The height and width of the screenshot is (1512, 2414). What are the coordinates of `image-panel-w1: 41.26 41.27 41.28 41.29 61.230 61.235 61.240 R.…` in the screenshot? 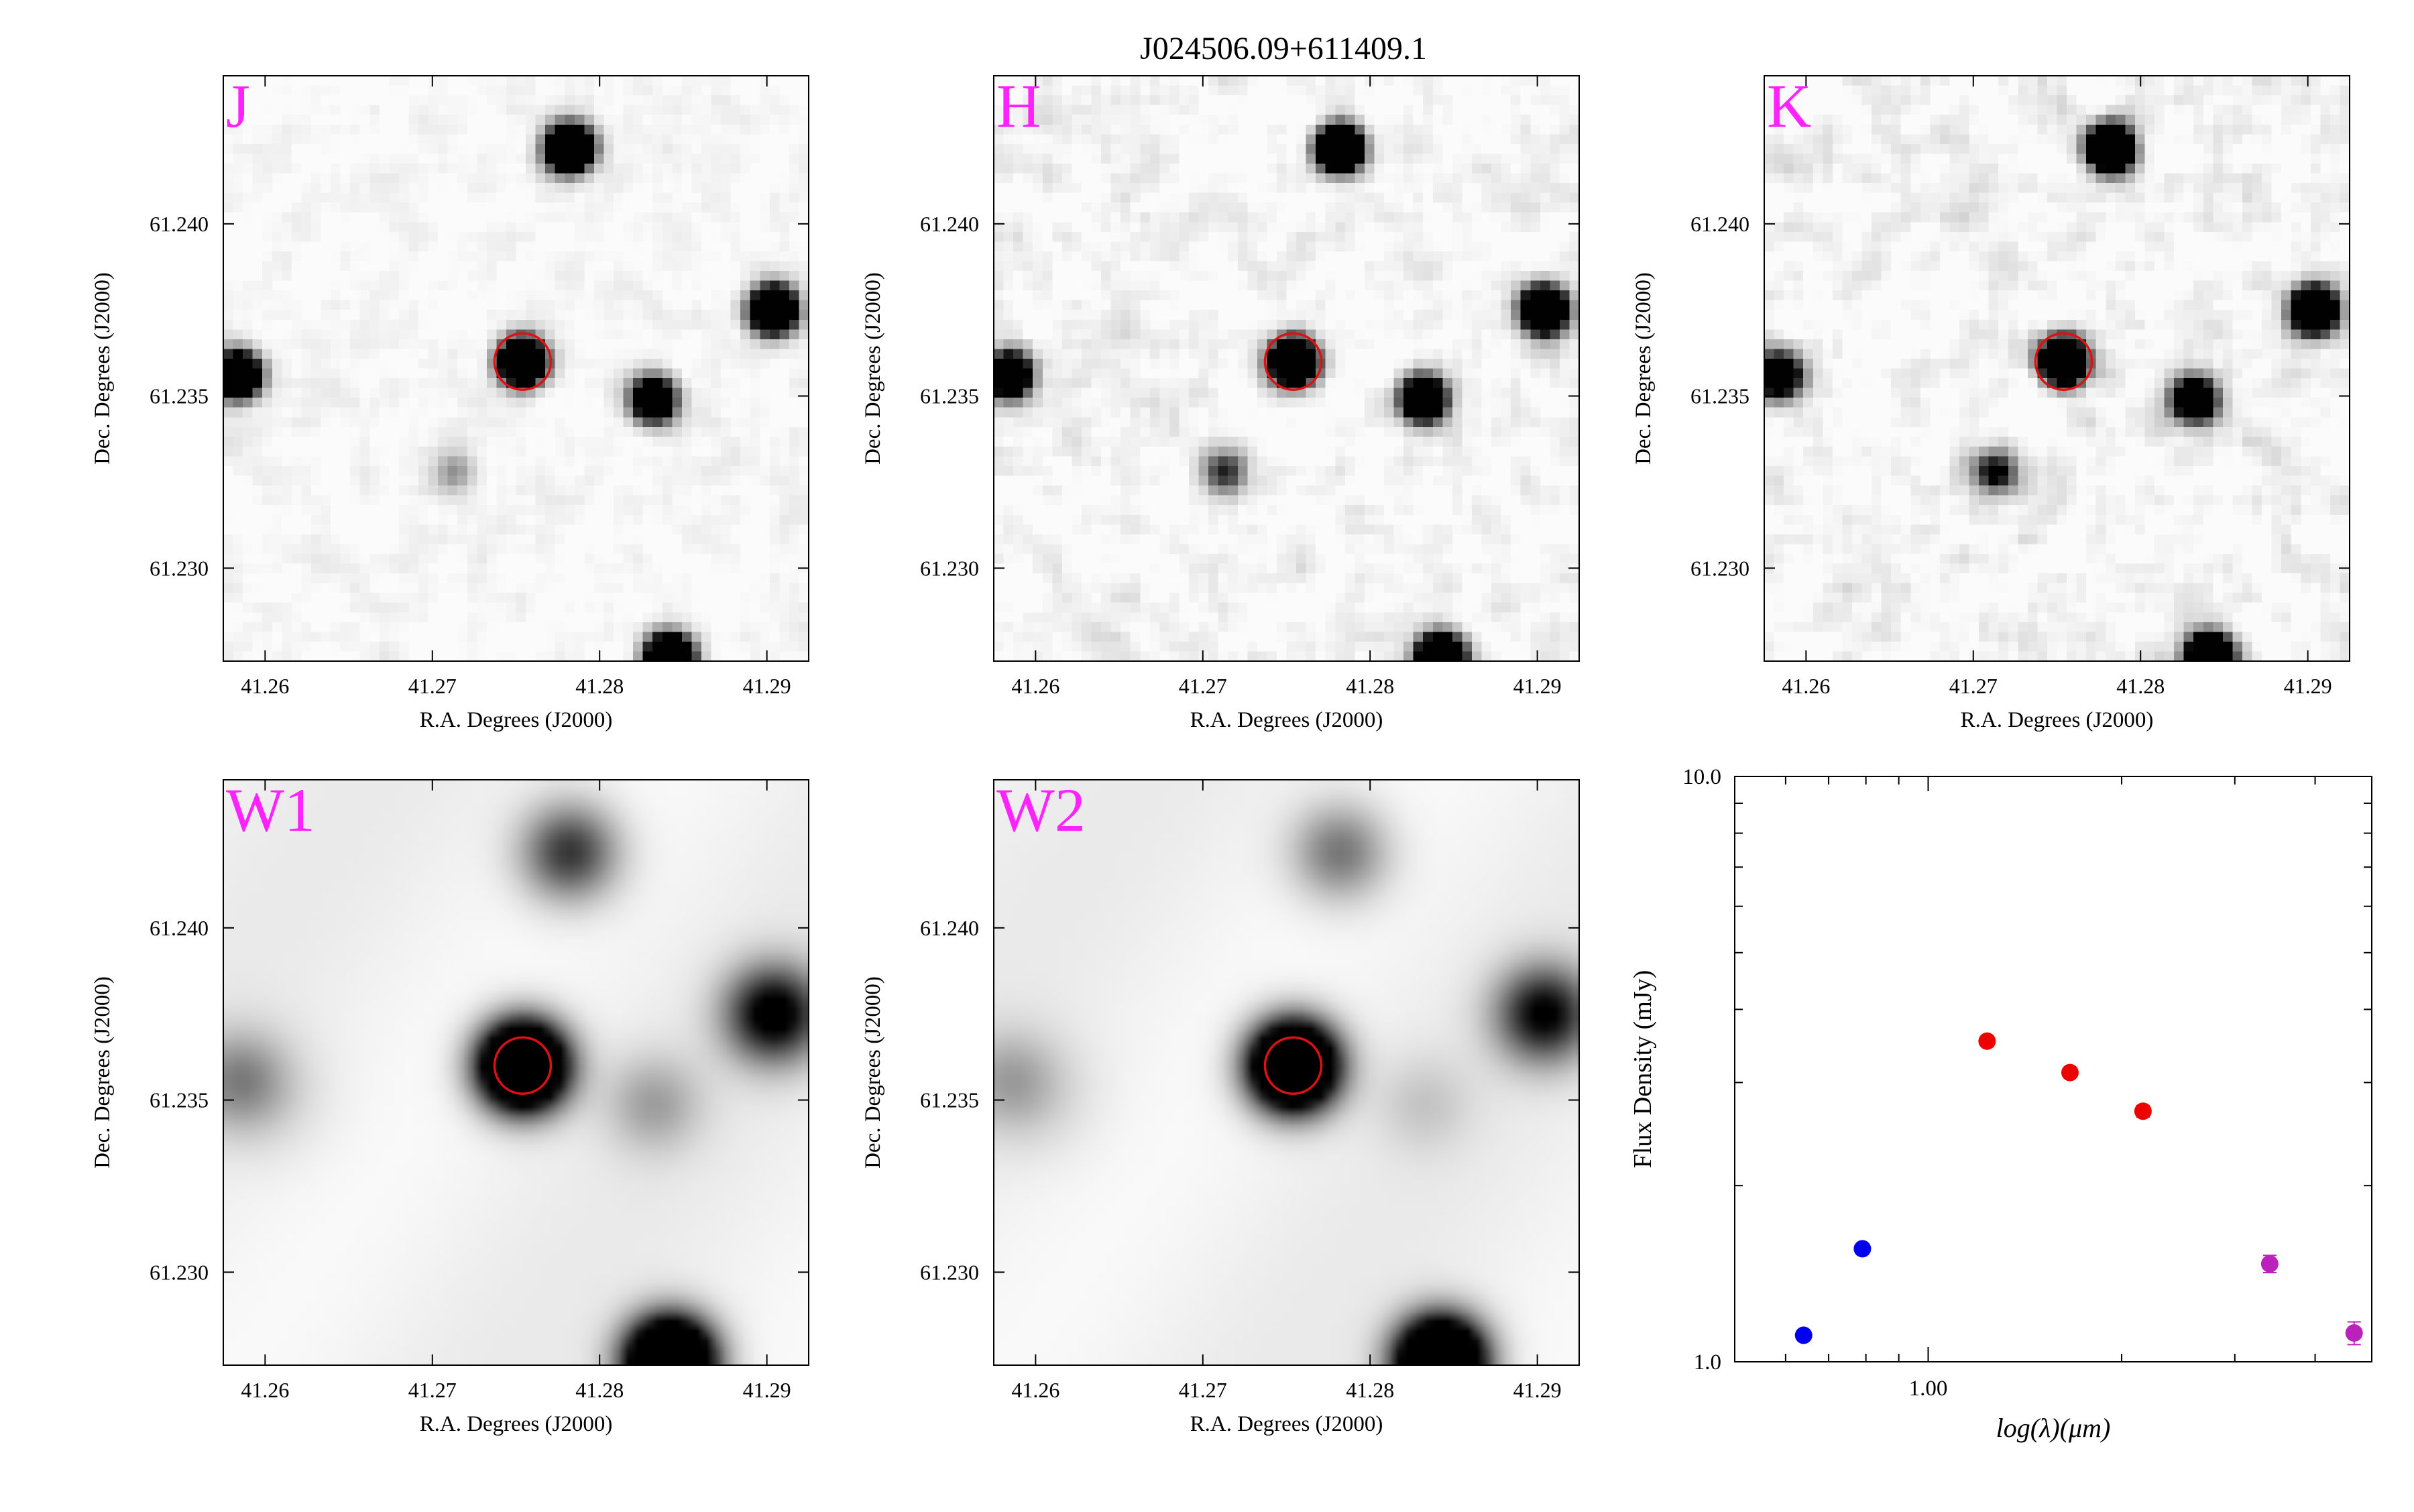 It's located at (450, 1106).